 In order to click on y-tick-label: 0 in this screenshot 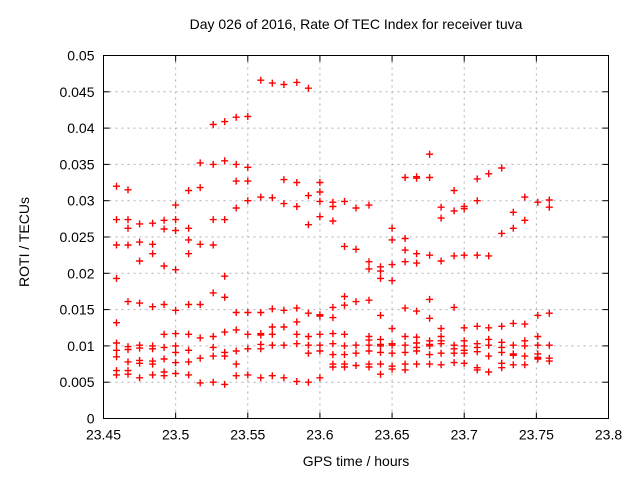, I will do `click(91, 419)`.